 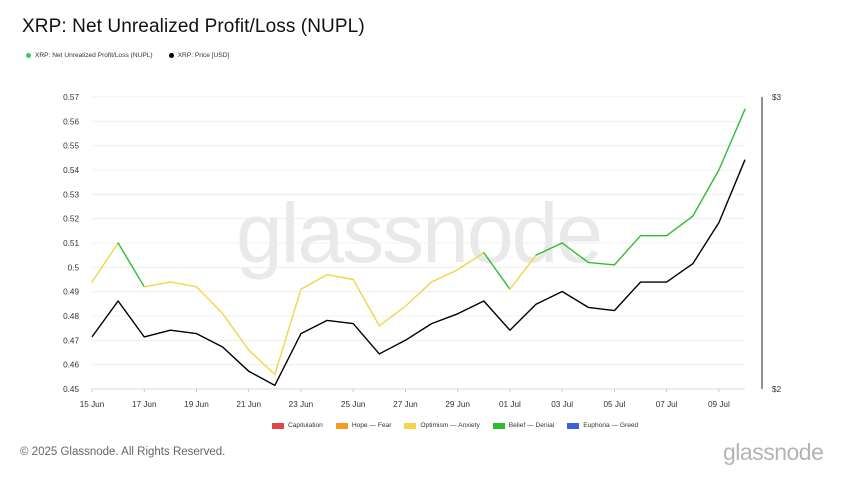 I want to click on legend-item-price: XRP: Price [USD], so click(x=199, y=55).